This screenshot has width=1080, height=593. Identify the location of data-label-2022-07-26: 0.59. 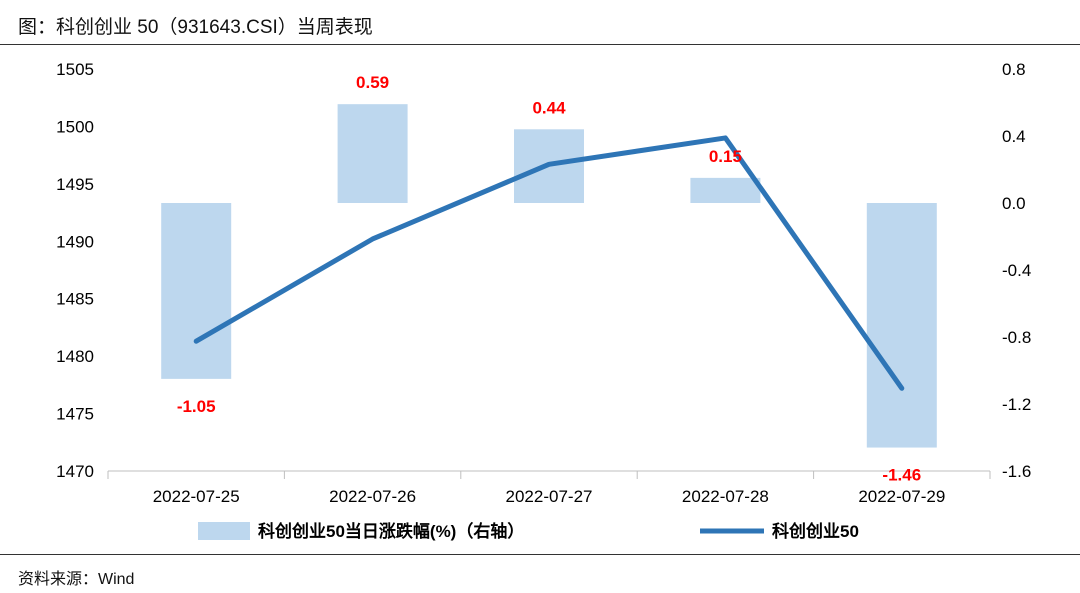
(372, 82).